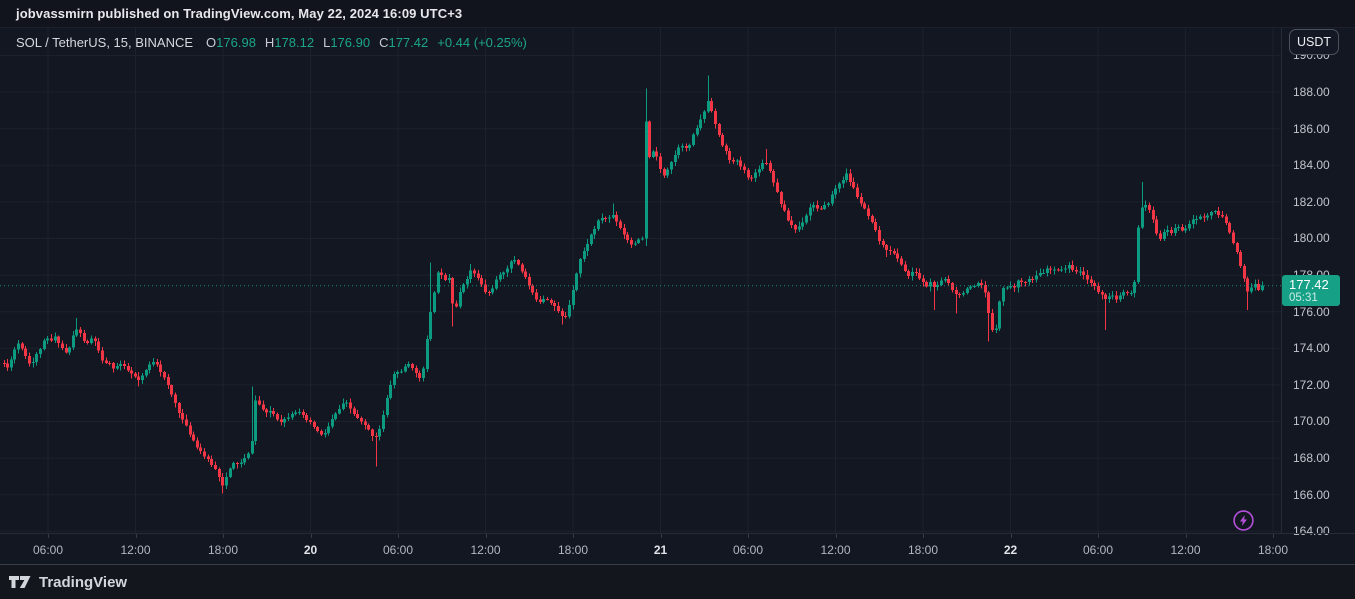 Image resolution: width=1355 pixels, height=599 pixels. Describe the element at coordinates (1314, 42) in the screenshot. I see `currency-toggle-button: USDT` at that location.